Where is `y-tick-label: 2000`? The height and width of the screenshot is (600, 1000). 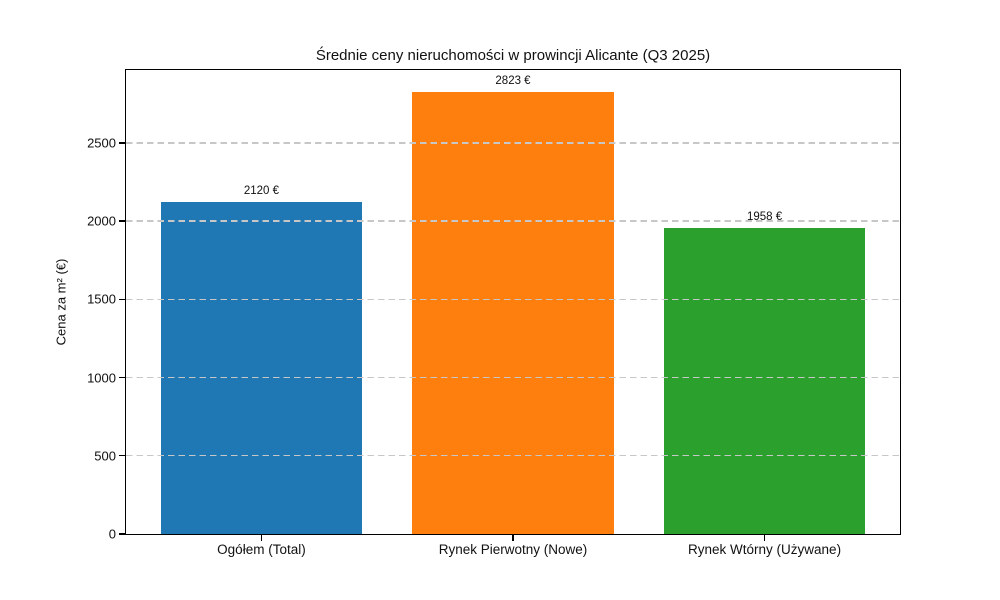 y-tick-label: 2000 is located at coordinates (101, 221).